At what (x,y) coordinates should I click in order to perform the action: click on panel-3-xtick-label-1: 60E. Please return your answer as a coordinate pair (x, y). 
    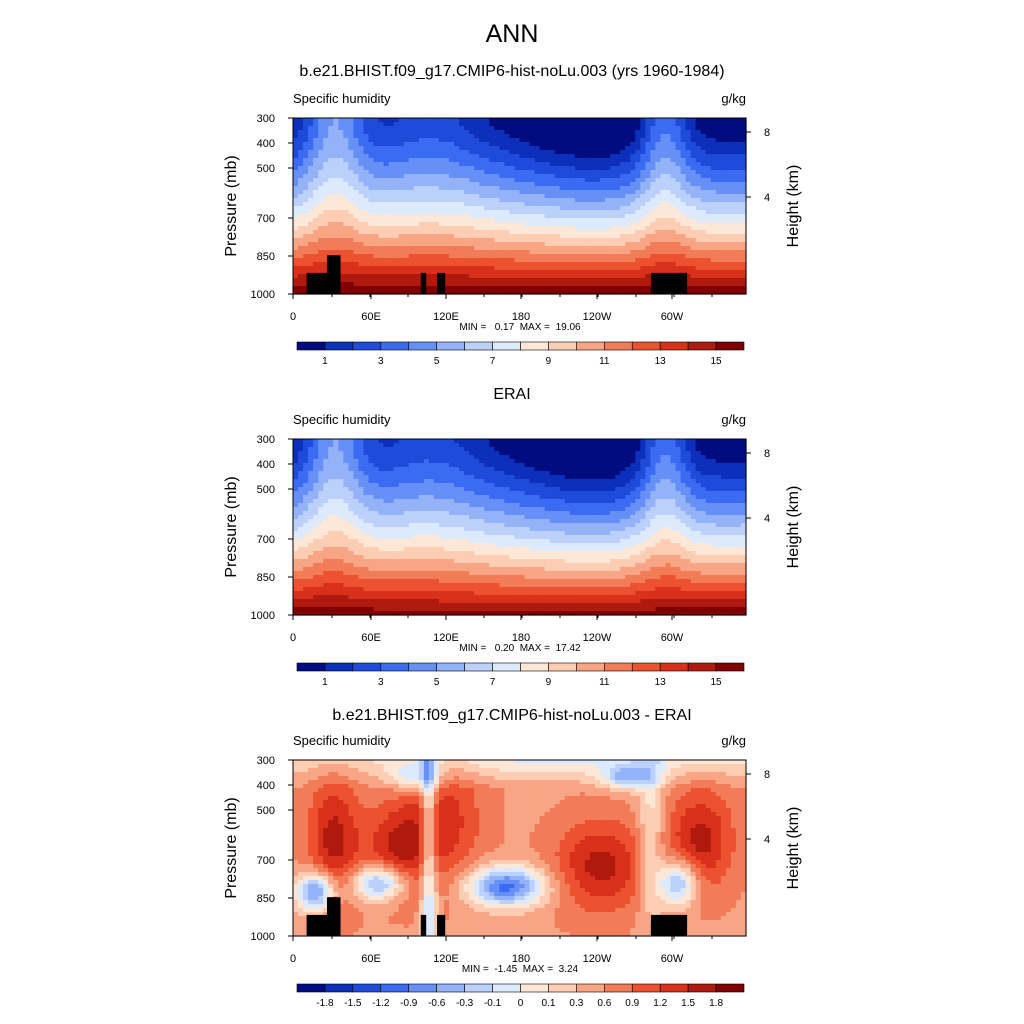
    Looking at the image, I should click on (371, 959).